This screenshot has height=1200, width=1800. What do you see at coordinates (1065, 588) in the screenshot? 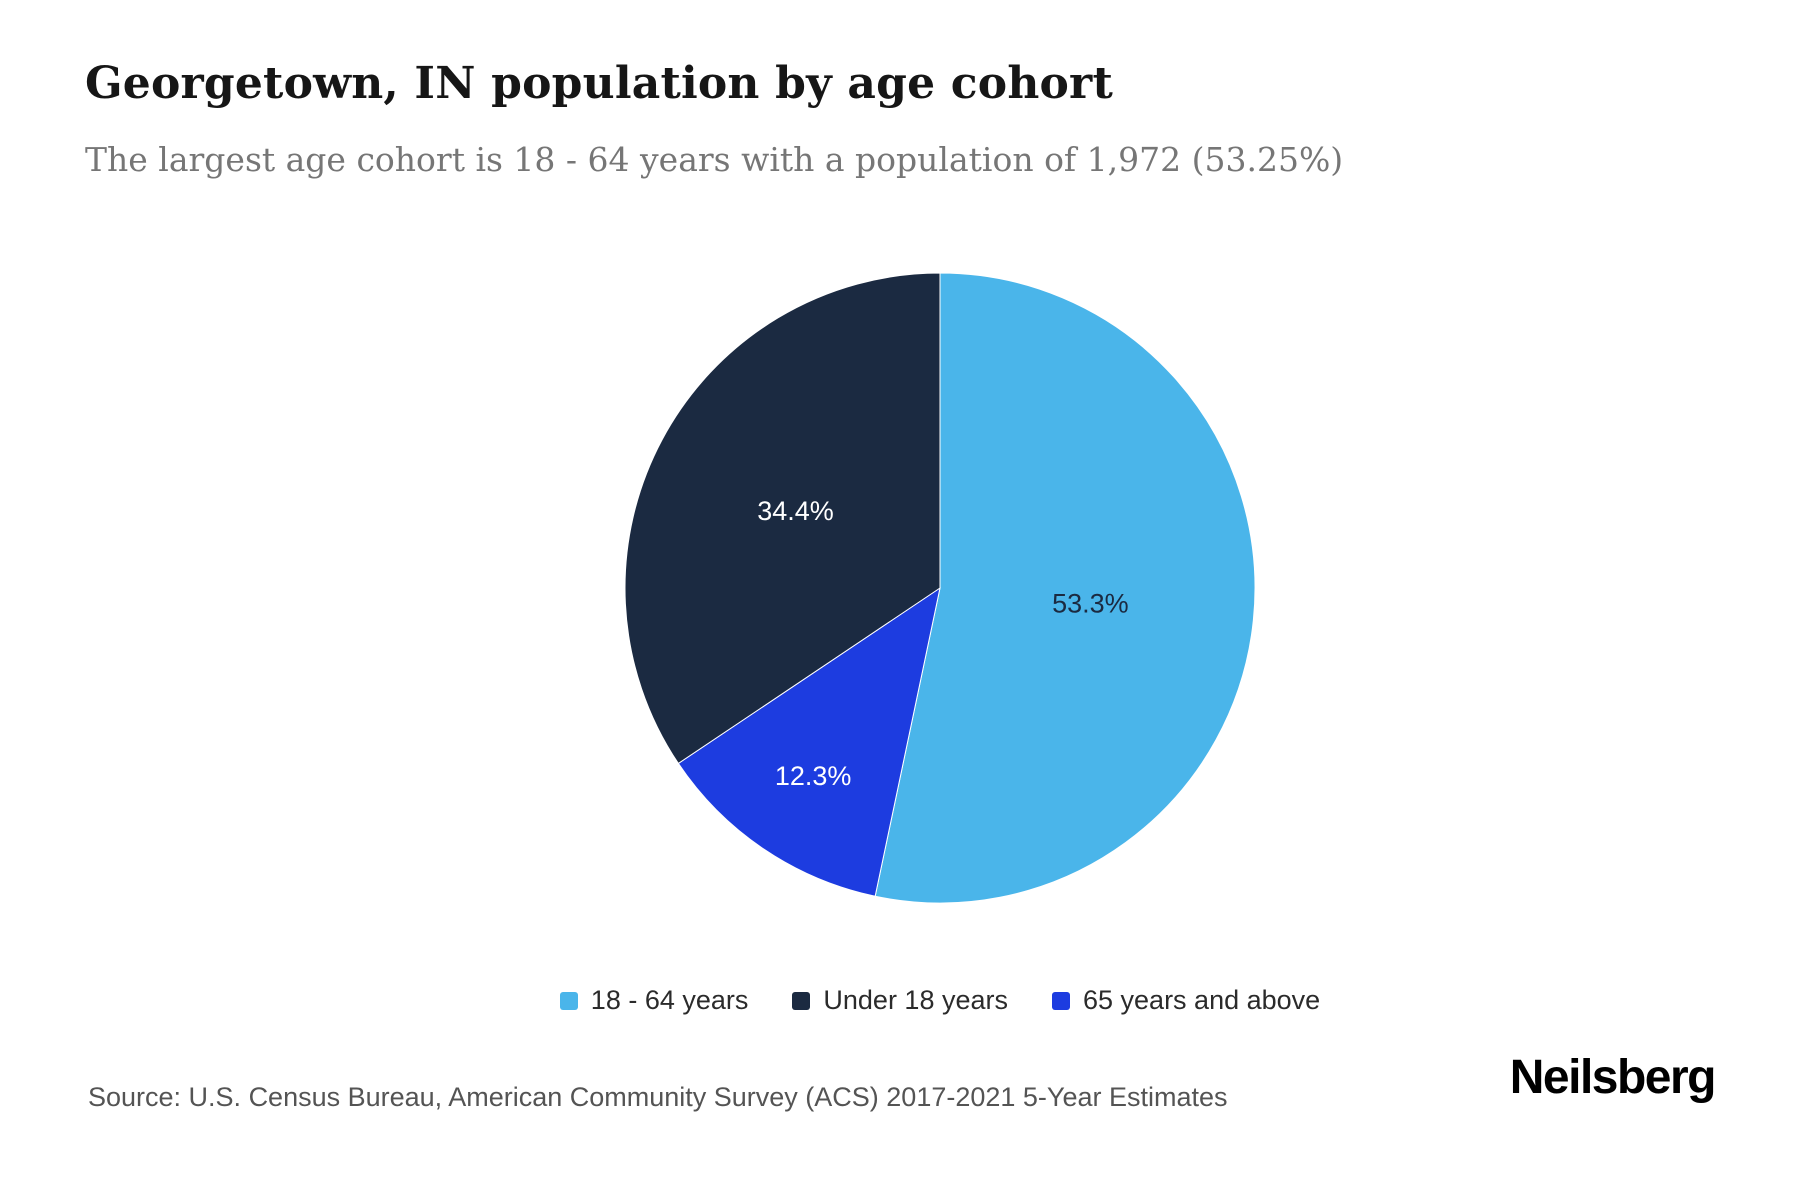
I see `pie-slice-18-64-years` at bounding box center [1065, 588].